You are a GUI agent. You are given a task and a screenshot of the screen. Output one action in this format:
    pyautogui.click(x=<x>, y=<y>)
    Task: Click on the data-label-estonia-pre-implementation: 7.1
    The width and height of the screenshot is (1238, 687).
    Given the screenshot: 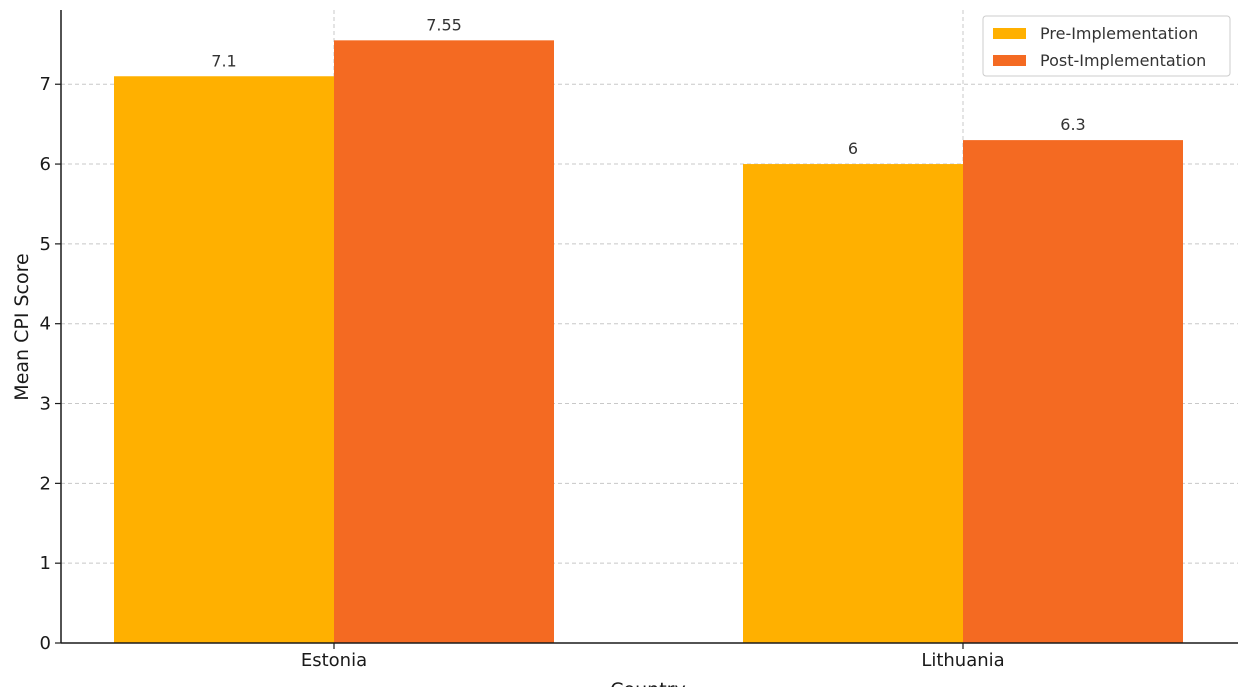 What is the action you would take?
    pyautogui.click(x=223, y=60)
    